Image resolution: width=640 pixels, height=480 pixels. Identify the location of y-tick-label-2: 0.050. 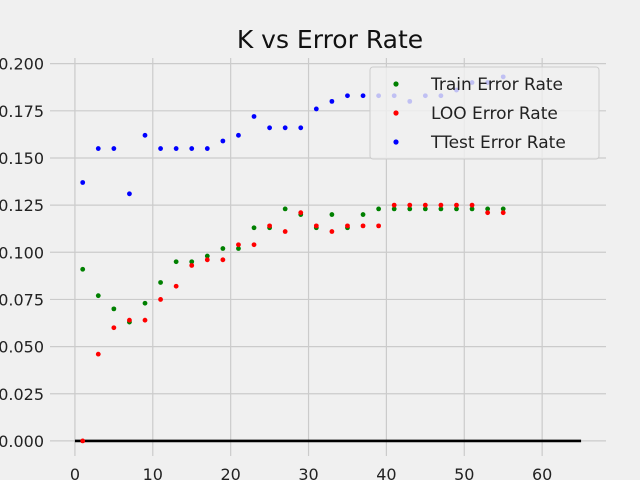
(22, 347).